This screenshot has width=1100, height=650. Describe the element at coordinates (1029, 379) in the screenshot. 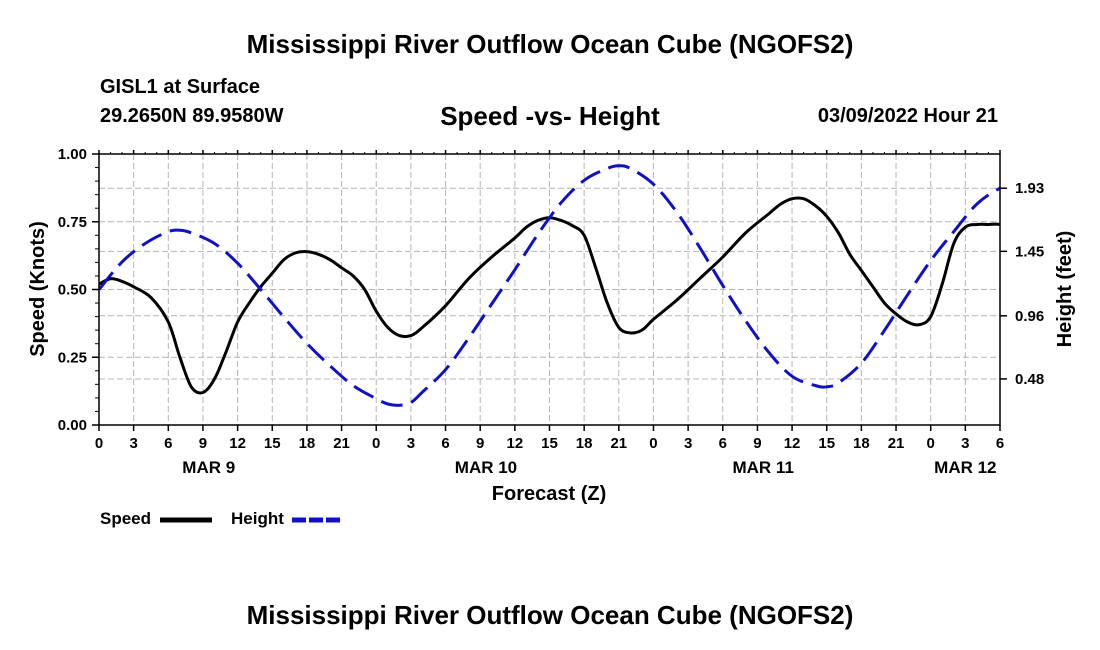

I see `y2-tick-label: 0.48` at that location.